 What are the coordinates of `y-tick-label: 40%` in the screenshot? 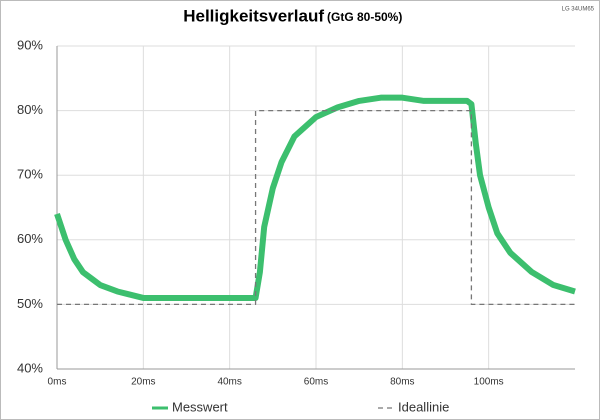 It's located at (30, 367).